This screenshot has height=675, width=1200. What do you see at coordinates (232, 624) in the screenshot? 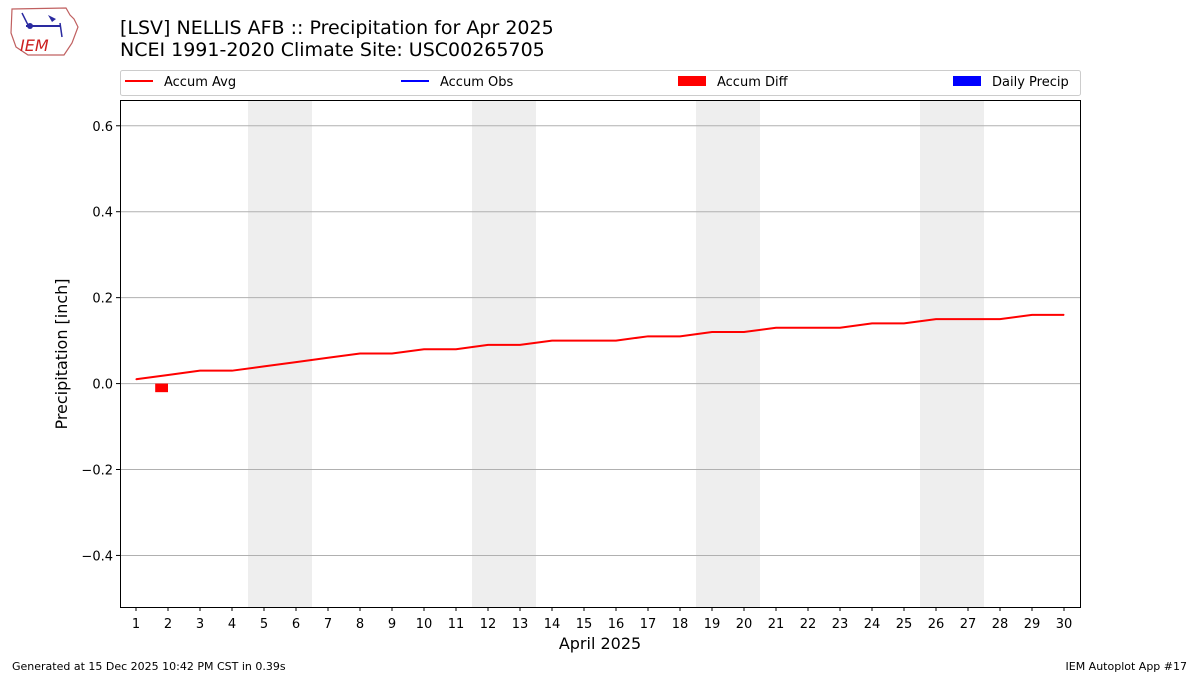
I see `x-tick-label: 4` at bounding box center [232, 624].